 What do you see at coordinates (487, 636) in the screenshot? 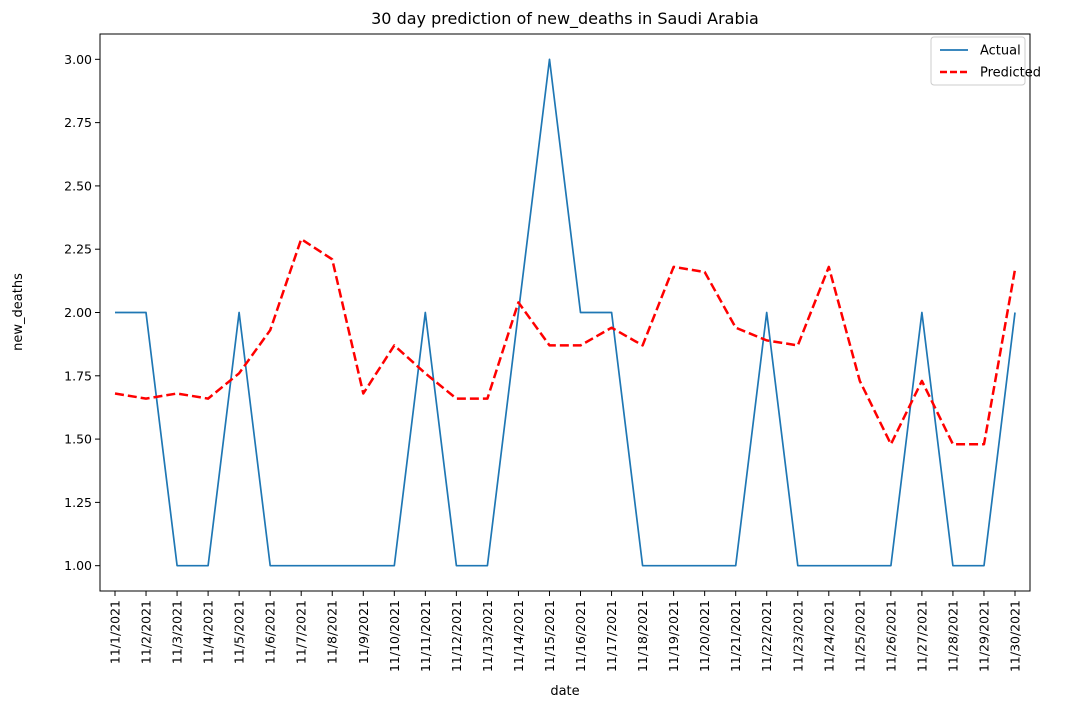
I see `x-tick-label: 11/13/2021` at bounding box center [487, 636].